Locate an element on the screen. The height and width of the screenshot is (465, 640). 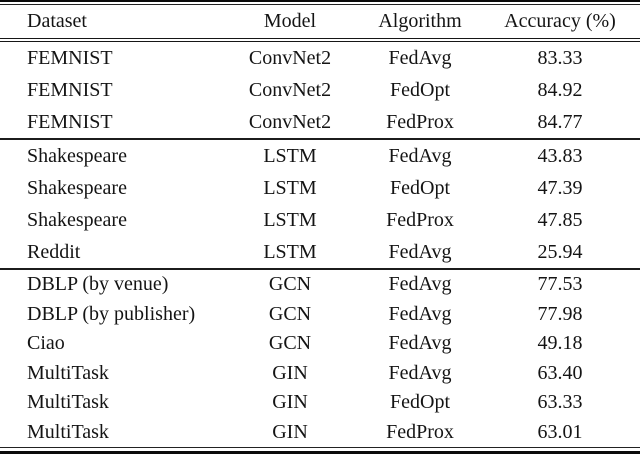
cell-accuracy: 63.40 is located at coordinates (560, 372).